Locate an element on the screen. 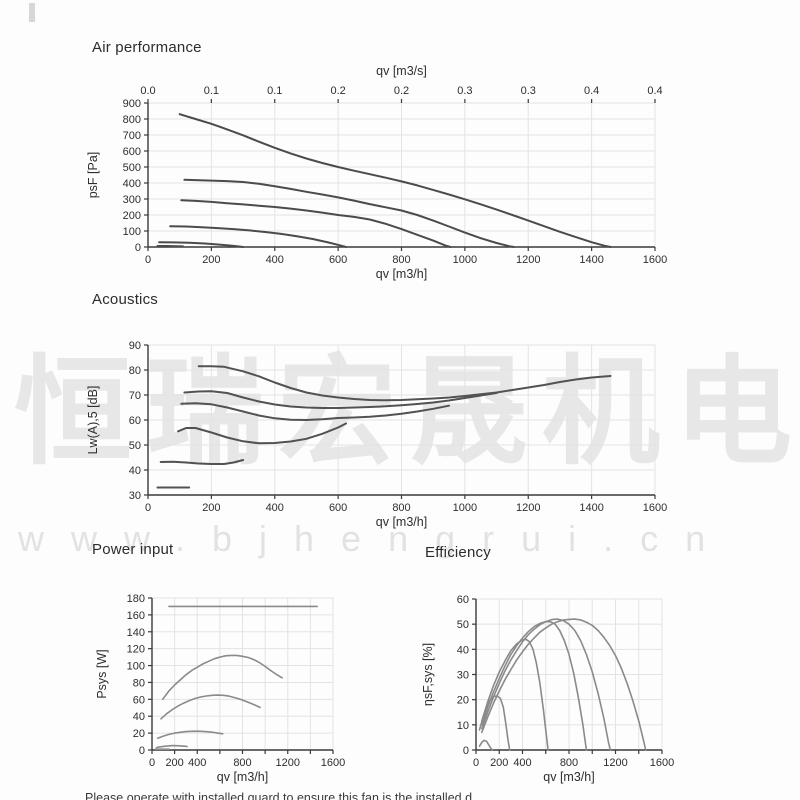 The width and height of the screenshot is (800, 800). y-tick-label: 10 is located at coordinates (463, 726).